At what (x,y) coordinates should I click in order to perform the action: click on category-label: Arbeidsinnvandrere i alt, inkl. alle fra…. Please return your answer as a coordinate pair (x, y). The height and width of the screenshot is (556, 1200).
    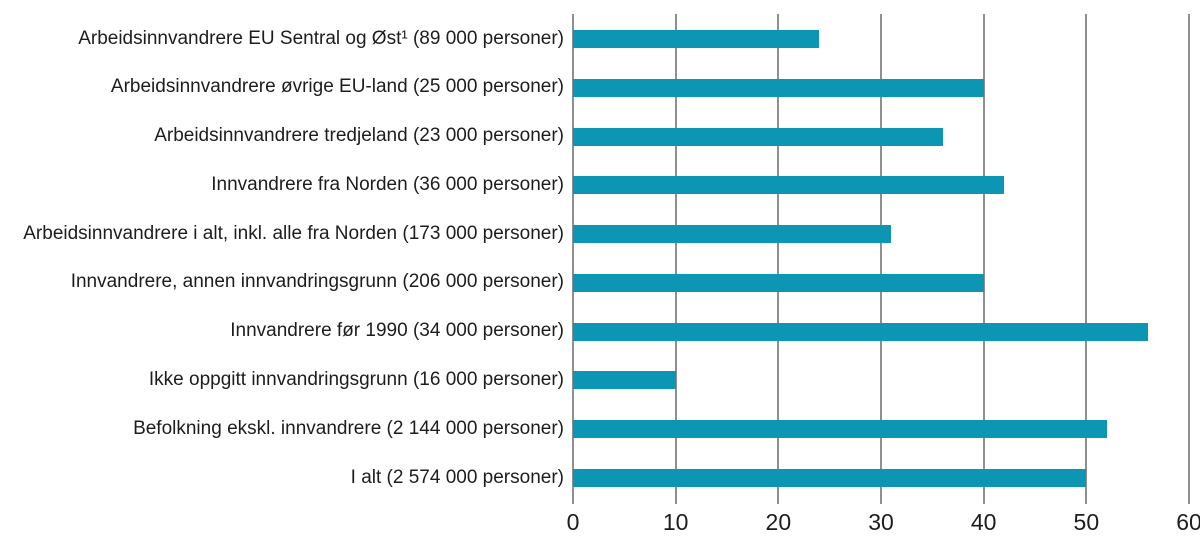
    Looking at the image, I should click on (293, 233).